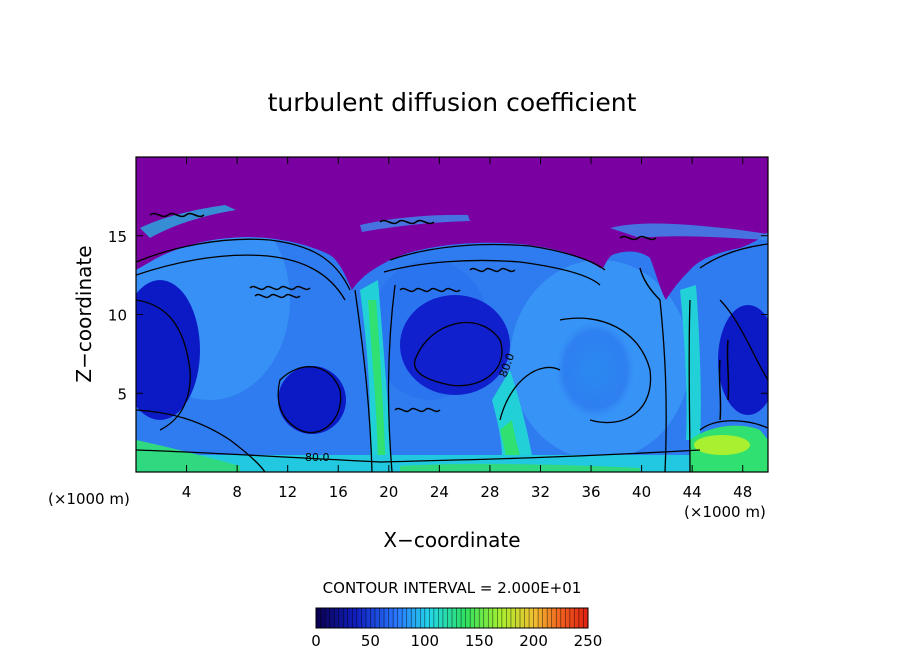 Image resolution: width=904 pixels, height=654 pixels. I want to click on vortex-core-left, so click(168, 350).